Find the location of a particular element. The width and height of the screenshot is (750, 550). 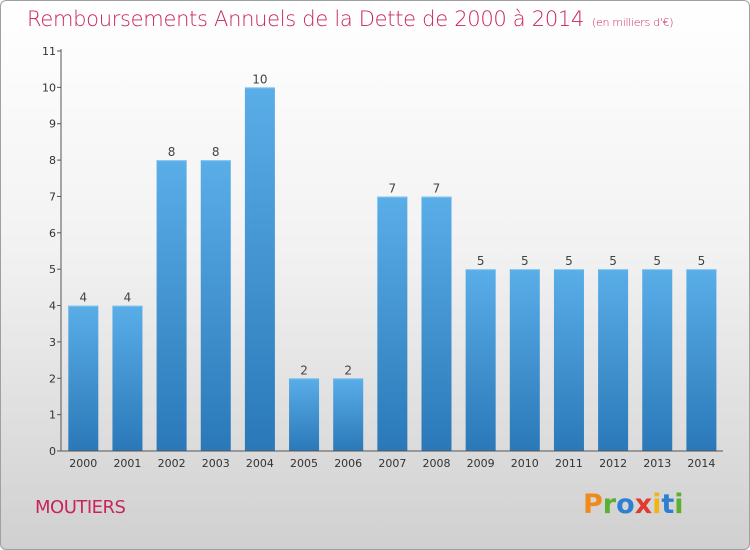

bar-2007 is located at coordinates (392, 323).